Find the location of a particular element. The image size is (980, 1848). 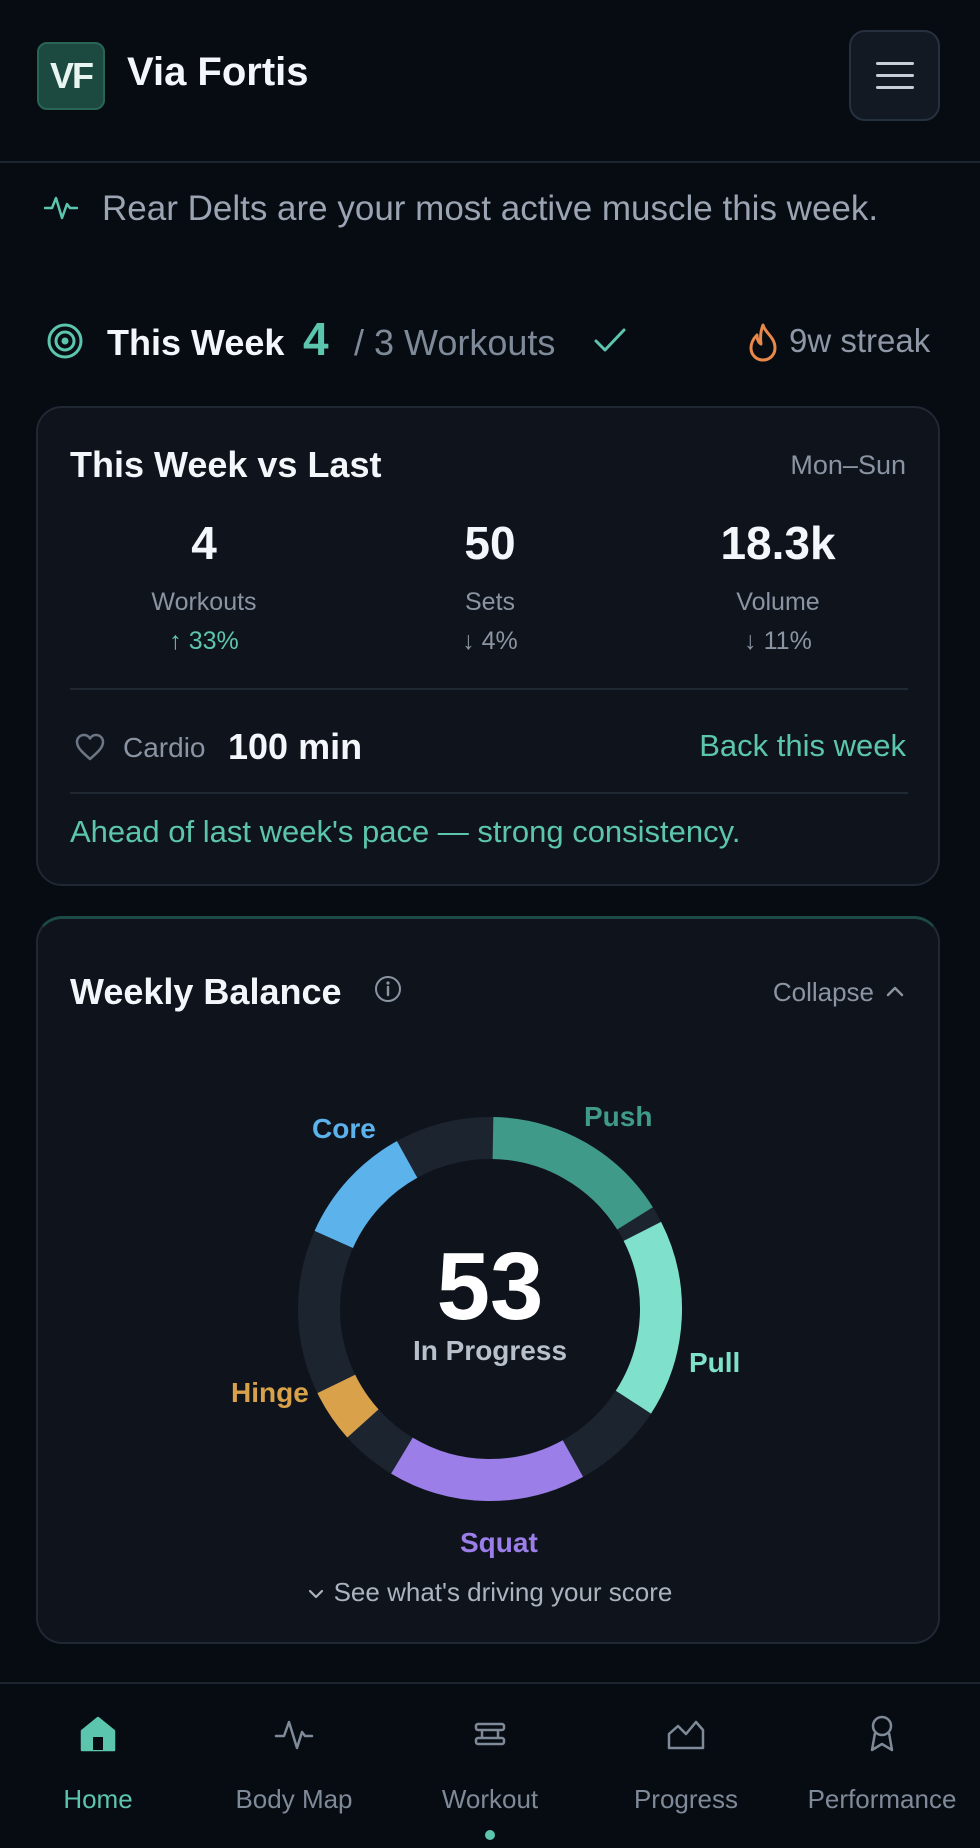

stat-value: 4 is located at coordinates (204, 543).